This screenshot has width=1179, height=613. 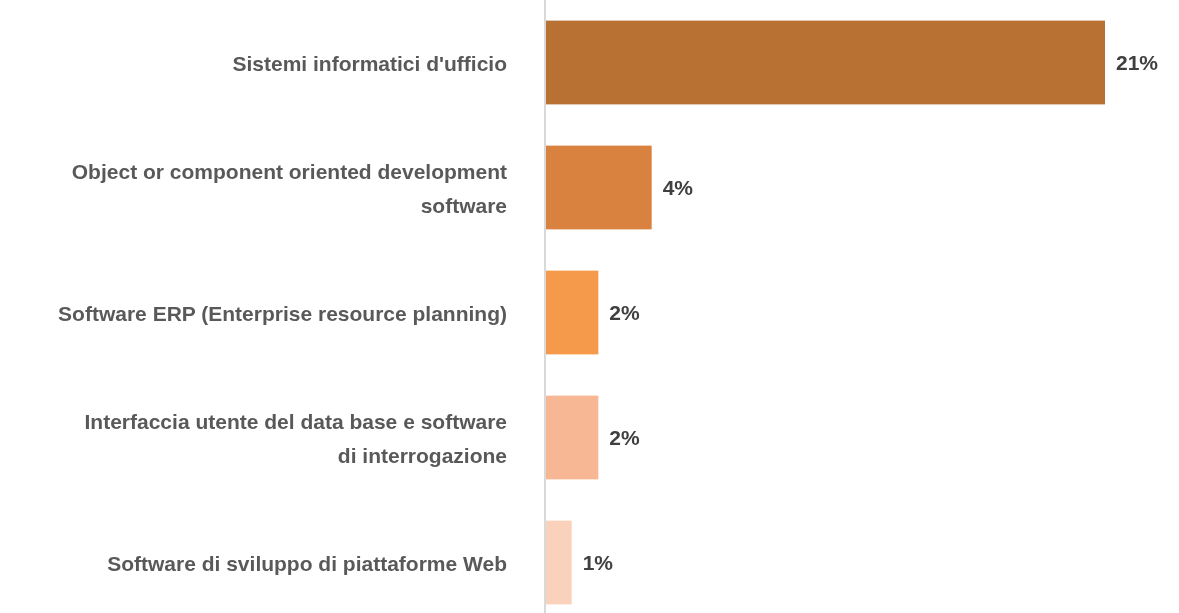 I want to click on y-tick-label: Object or component oriented development software, so click(x=289, y=187).